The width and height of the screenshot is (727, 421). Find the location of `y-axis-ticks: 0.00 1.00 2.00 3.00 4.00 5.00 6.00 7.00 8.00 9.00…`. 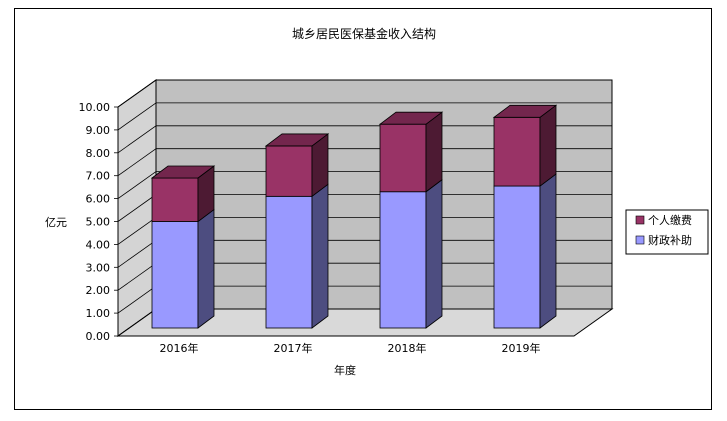

y-axis-ticks: 0.00 1.00 2.00 3.00 4.00 5.00 6.00 7.00 8.00 9.00… is located at coordinates (99, 222).